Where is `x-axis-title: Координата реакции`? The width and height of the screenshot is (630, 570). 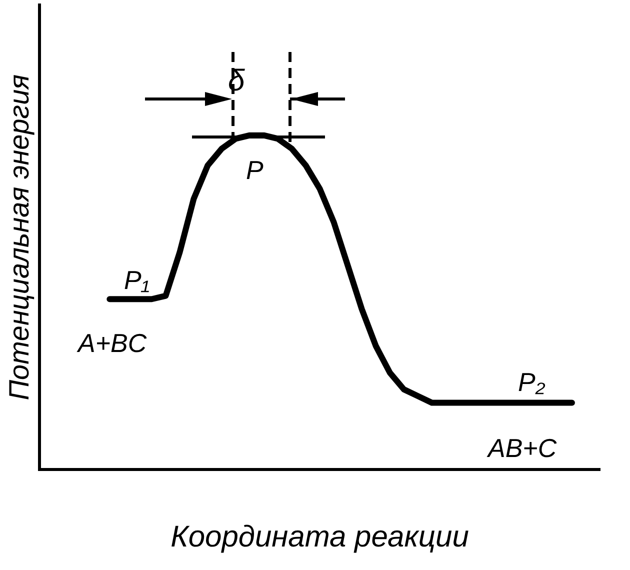
x-axis-title: Координата реакции is located at coordinates (320, 537).